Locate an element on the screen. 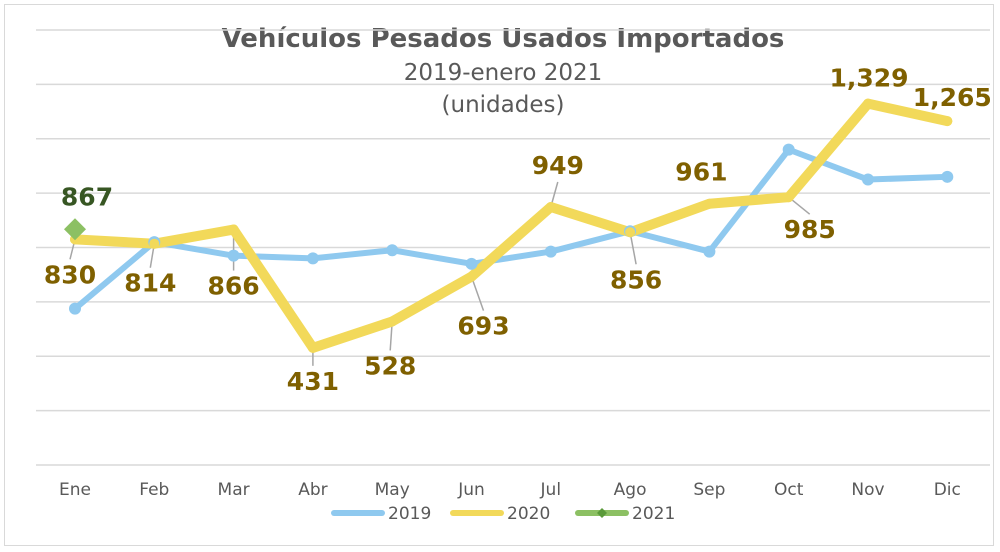 This screenshot has width=1000, height=552. point-2021 is located at coordinates (75, 229).